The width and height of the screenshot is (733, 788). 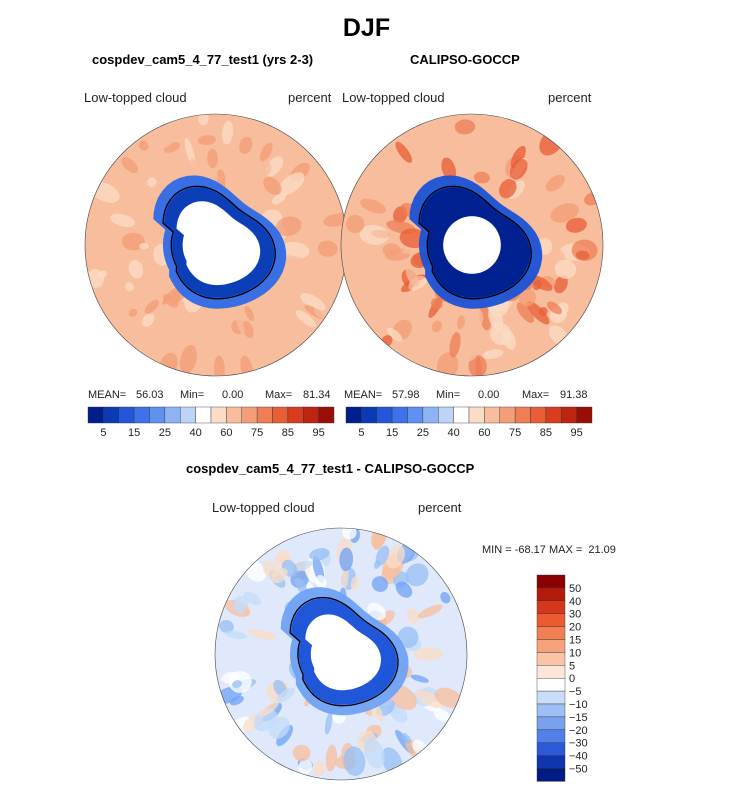 I want to click on coastline, so click(x=344, y=651).